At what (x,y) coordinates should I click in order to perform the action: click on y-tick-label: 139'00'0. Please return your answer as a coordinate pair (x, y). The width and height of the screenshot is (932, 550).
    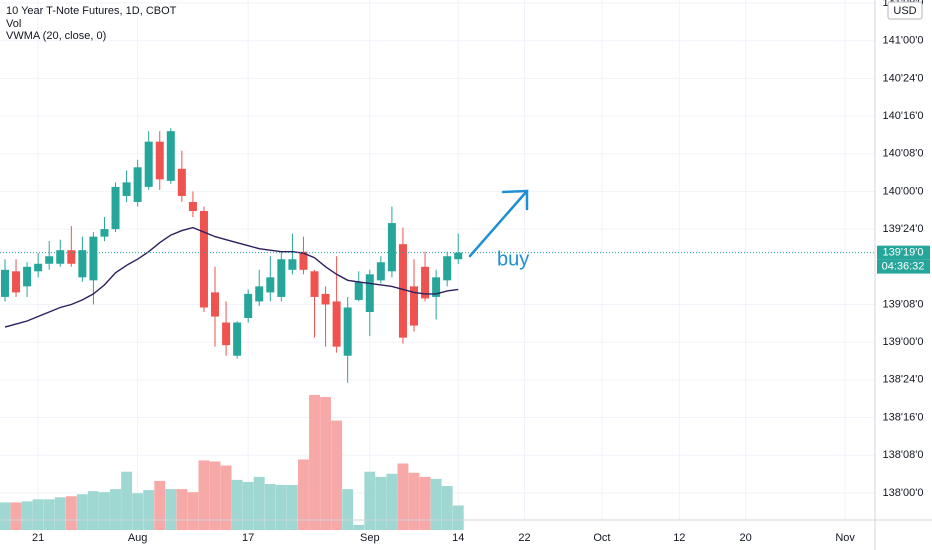
    Looking at the image, I should click on (903, 342).